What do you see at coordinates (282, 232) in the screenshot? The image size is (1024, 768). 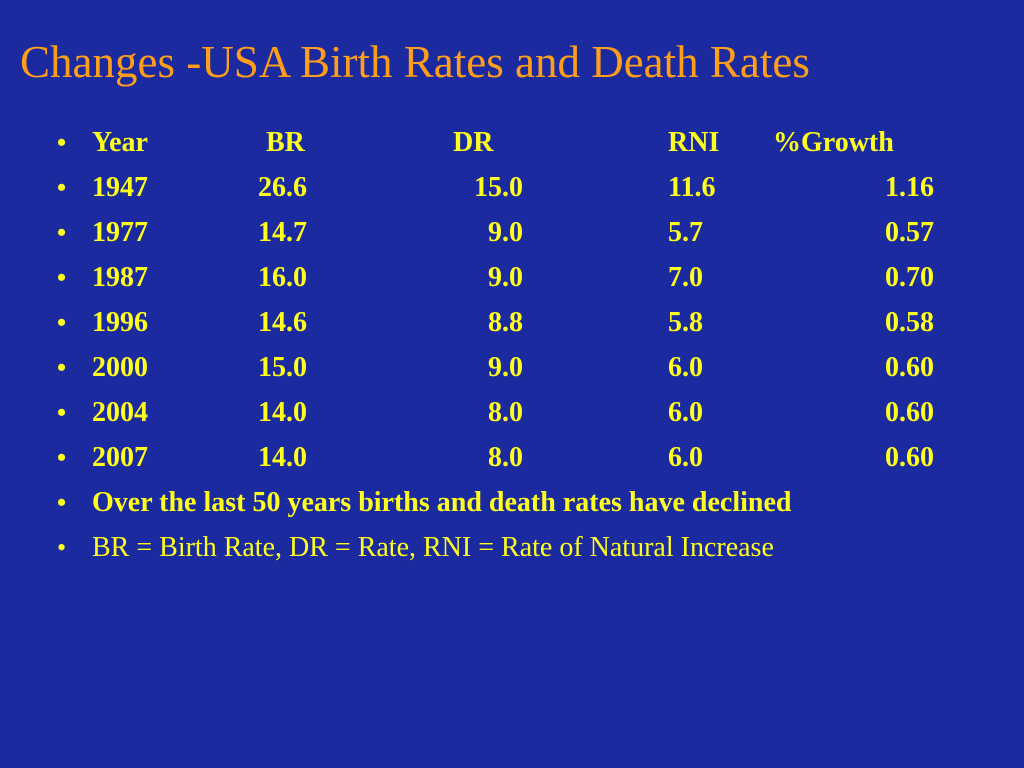 I see `br-cell: 14.7` at bounding box center [282, 232].